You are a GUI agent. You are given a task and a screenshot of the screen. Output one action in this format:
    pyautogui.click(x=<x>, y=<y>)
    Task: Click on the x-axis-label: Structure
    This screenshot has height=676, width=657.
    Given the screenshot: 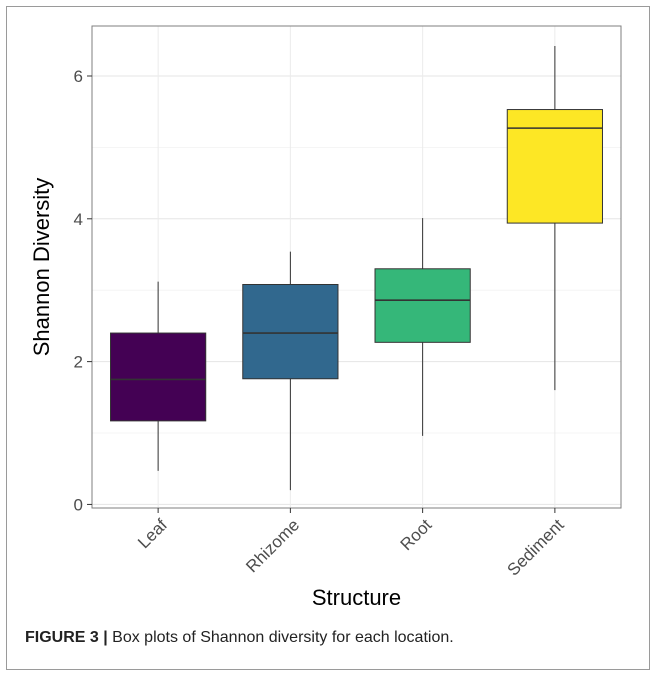 What is the action you would take?
    pyautogui.click(x=356, y=597)
    